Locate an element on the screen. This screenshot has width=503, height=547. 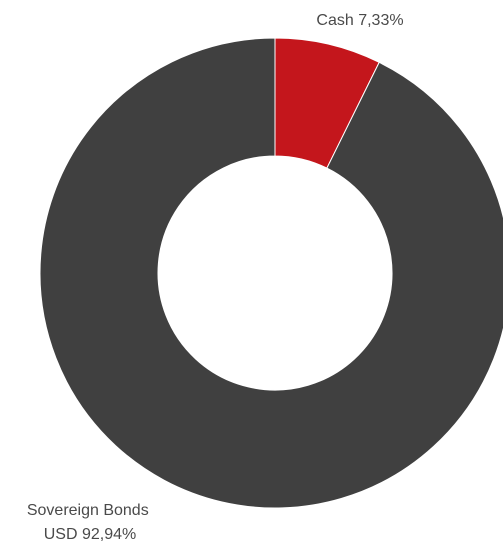
label-sovereign-bonds-line-2: USD 92,94% is located at coordinates (90, 534).